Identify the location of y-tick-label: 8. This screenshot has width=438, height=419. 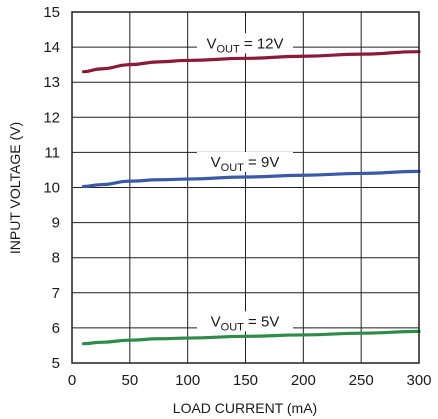
(56, 258).